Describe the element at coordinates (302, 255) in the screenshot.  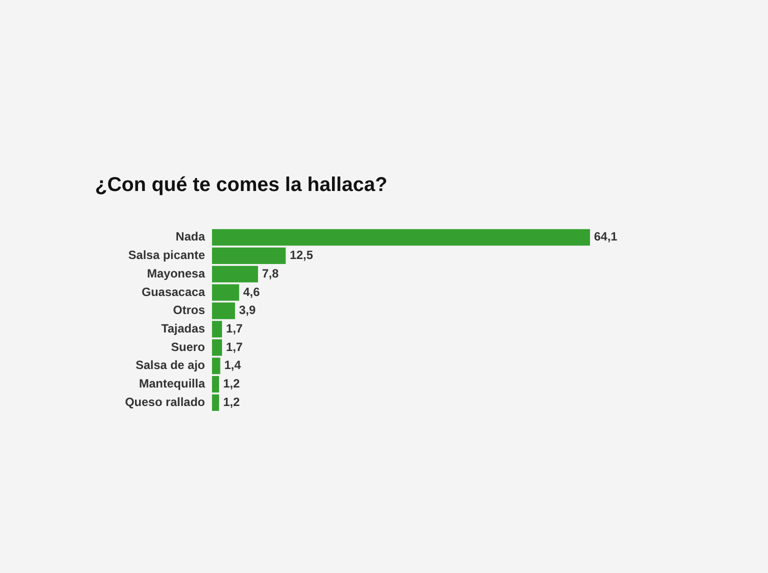
I see `data-label: 12,5` at that location.